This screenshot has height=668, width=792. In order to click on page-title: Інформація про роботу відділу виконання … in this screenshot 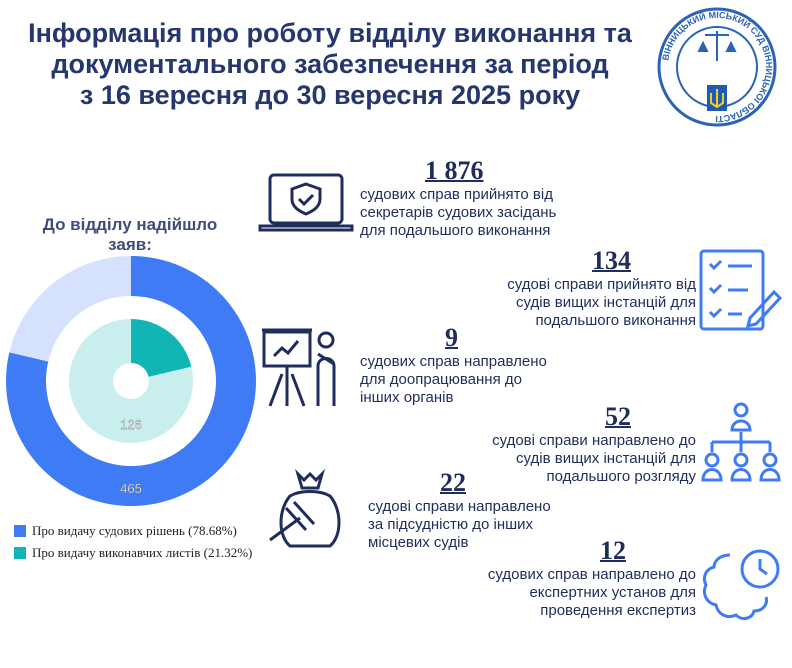, I will do `click(330, 64)`.